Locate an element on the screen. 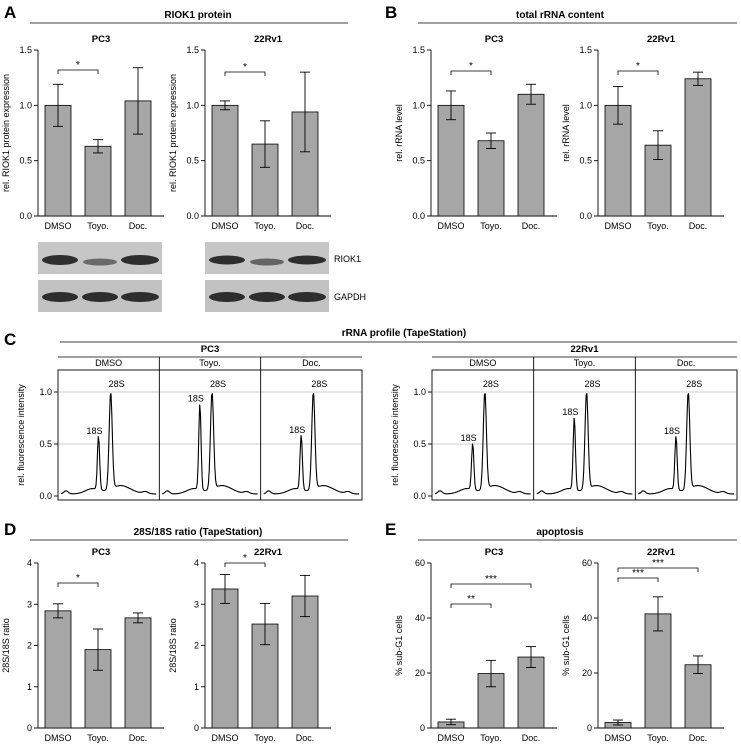 Image resolution: width=741 pixels, height=749 pixels. y-axis-label: rel. rRNA level is located at coordinates (399, 133).